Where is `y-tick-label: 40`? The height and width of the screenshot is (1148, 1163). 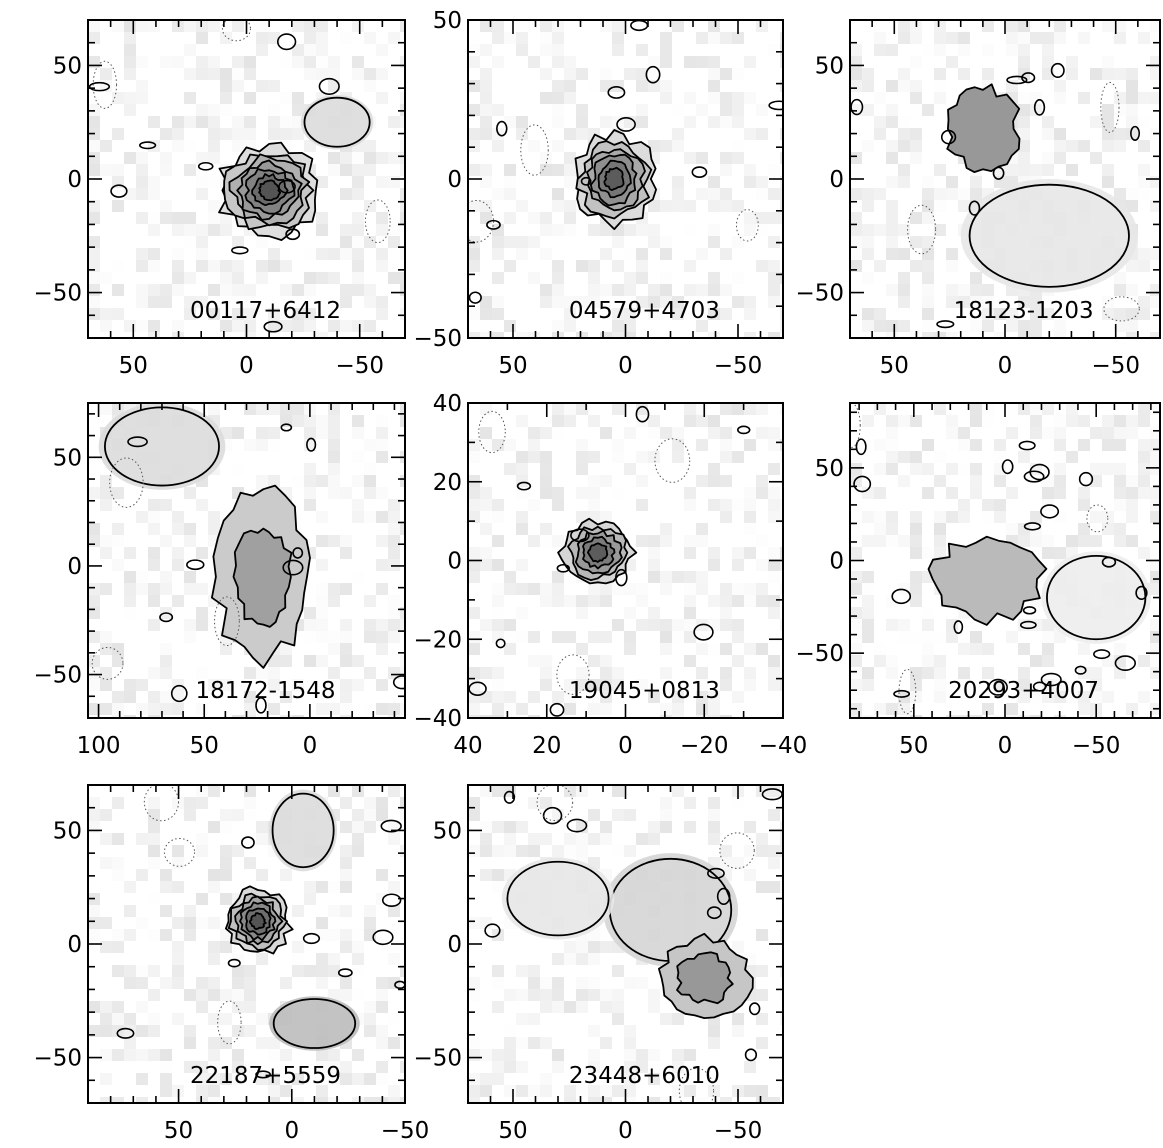 y-tick-label: 40 is located at coordinates (447, 404).